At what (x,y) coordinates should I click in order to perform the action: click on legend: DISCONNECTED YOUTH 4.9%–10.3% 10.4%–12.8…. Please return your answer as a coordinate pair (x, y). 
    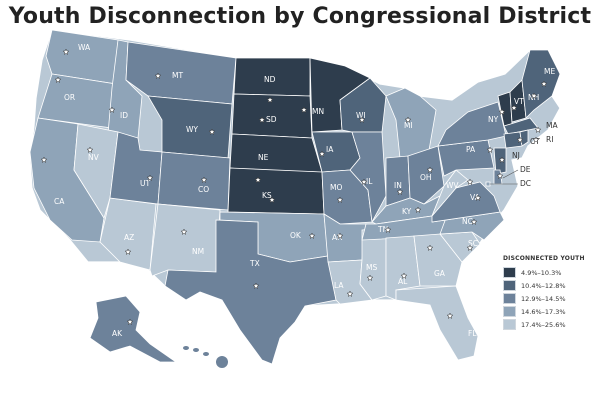
    Looking at the image, I should click on (549, 293).